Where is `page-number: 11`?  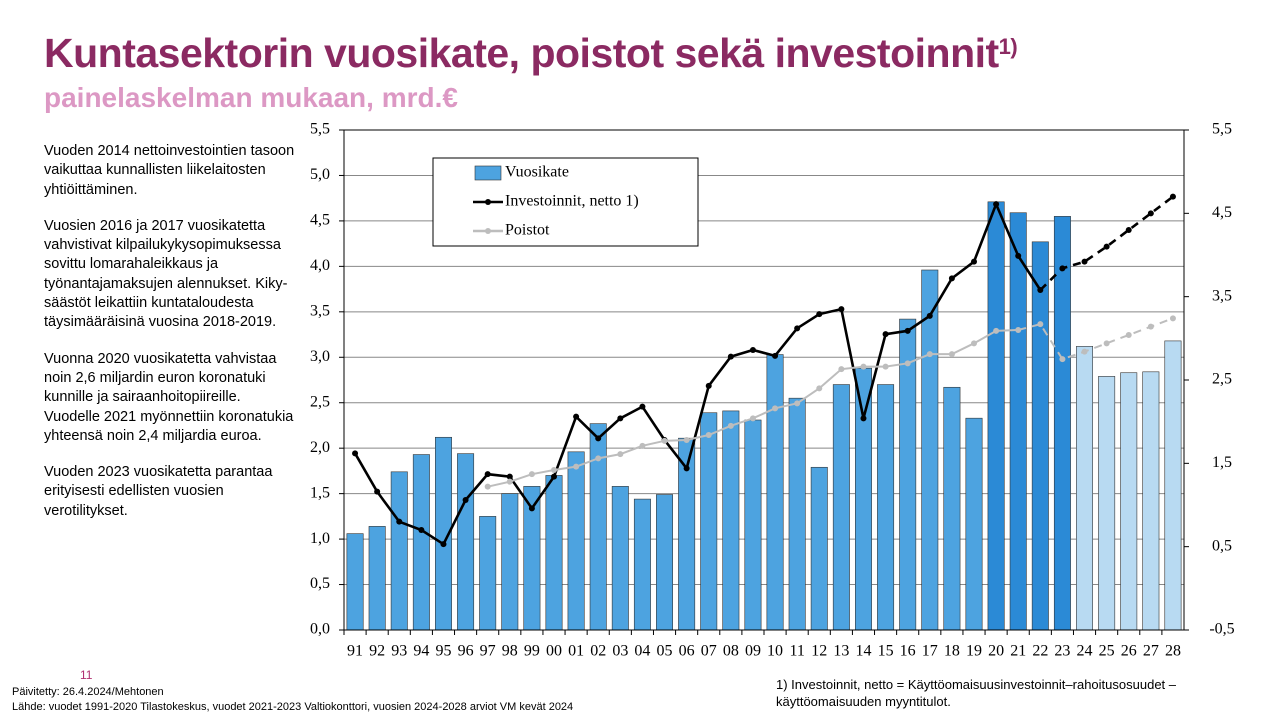
page-number: 11 is located at coordinates (86, 675).